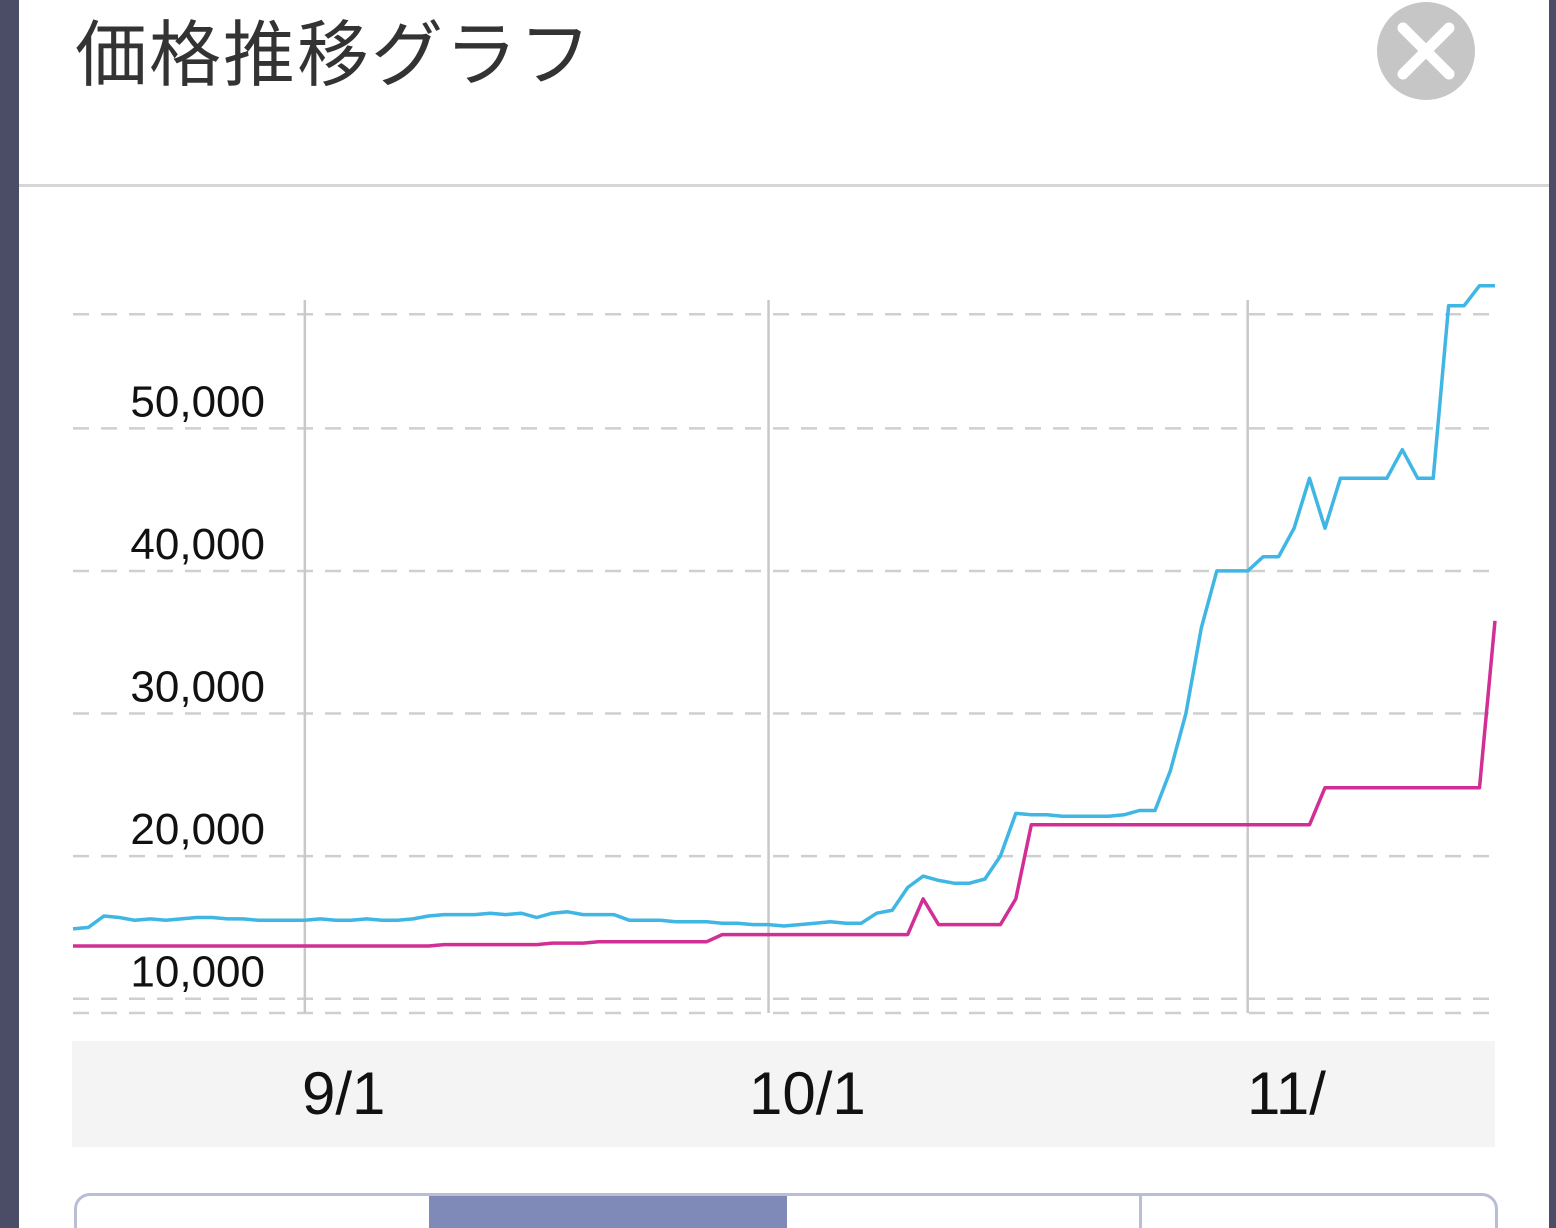  I want to click on modal-title: 価格推移グラフ, so click(334, 55).